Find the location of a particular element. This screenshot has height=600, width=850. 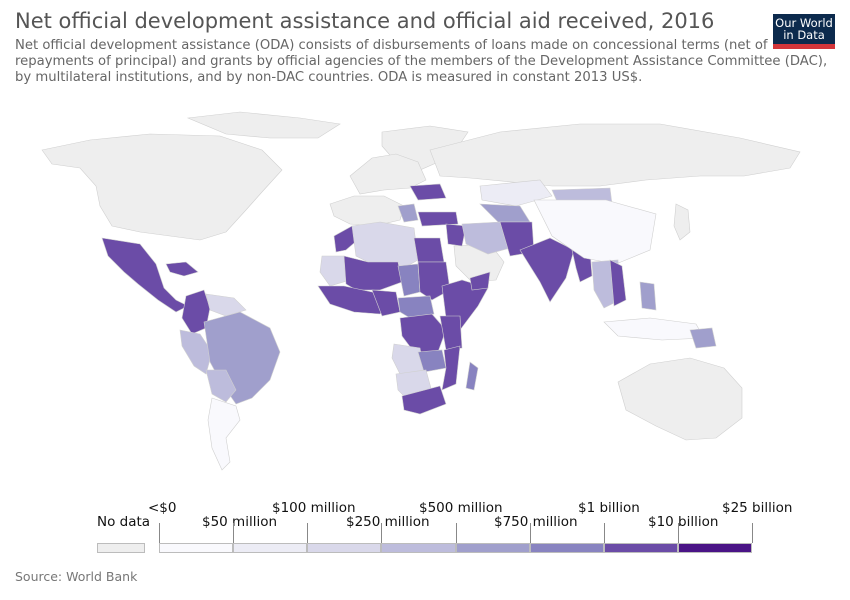

region-europe-north is located at coordinates (388, 174).